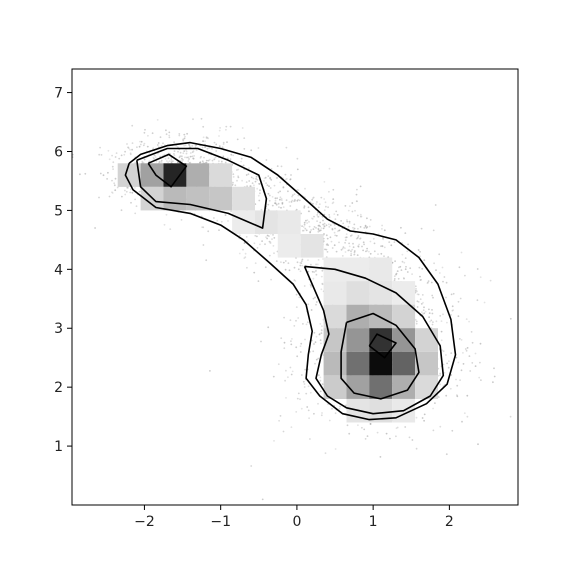  I want to click on x-tick-label: 0, so click(296, 522).